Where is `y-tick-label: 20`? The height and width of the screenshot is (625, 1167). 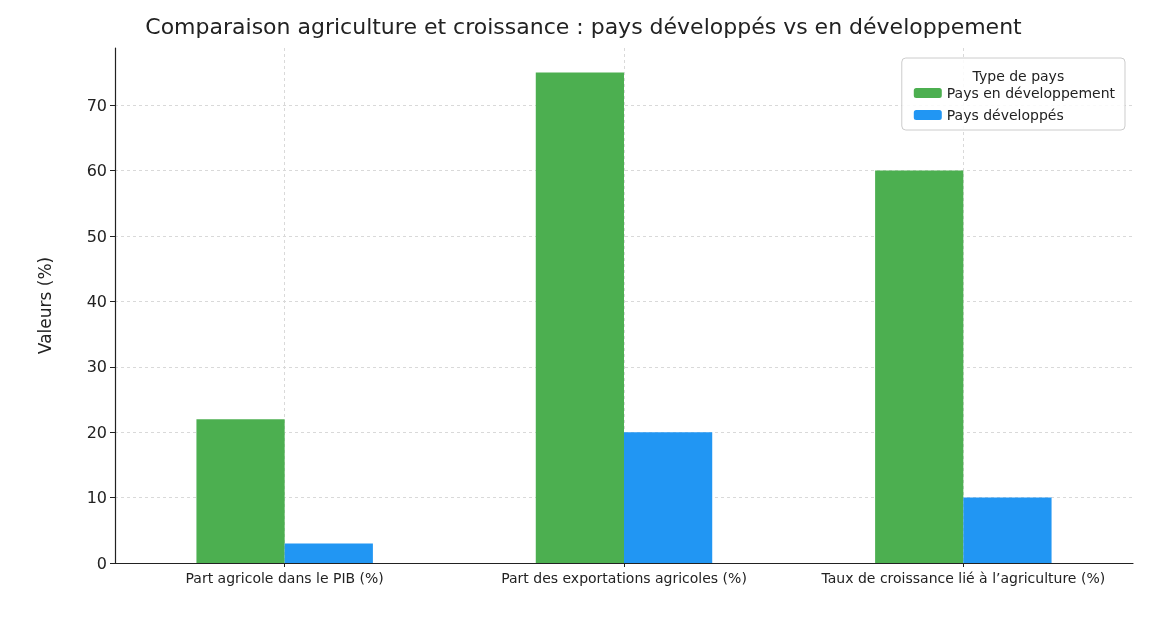
y-tick-label: 20 is located at coordinates (96, 432).